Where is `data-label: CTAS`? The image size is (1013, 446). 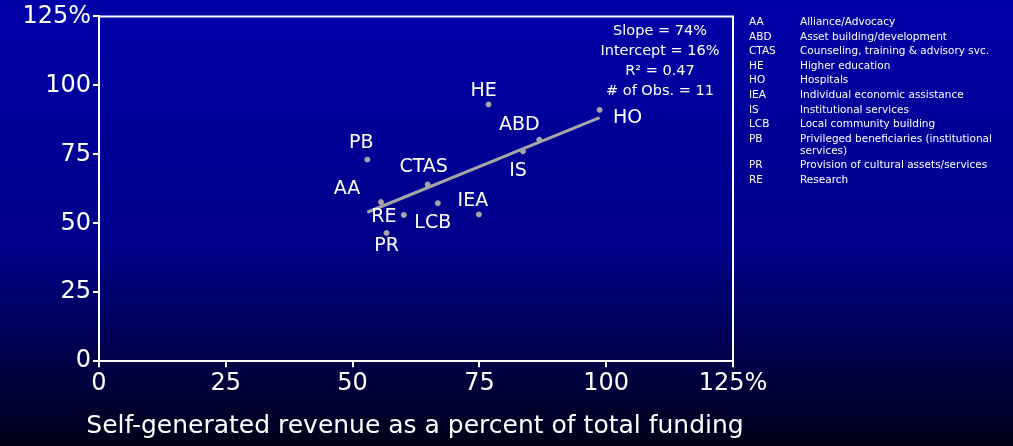
data-label: CTAS is located at coordinates (423, 165).